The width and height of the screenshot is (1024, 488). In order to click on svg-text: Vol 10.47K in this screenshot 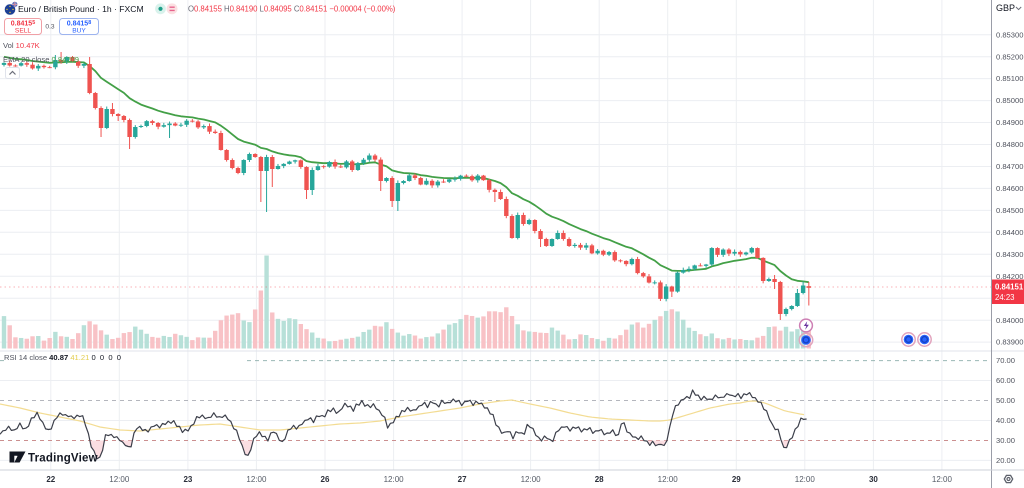, I will do `click(21, 45)`.